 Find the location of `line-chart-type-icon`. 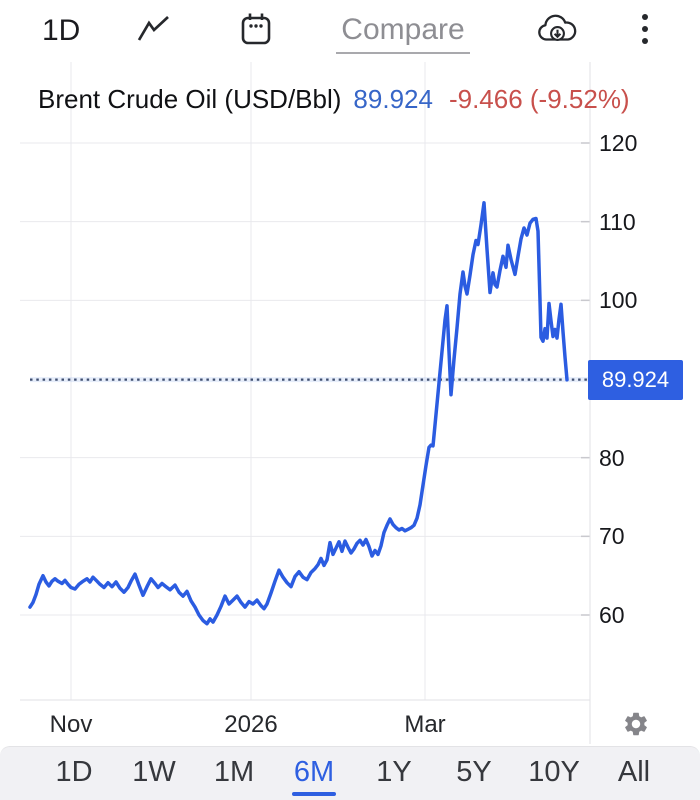

line-chart-type-icon is located at coordinates (154, 31).